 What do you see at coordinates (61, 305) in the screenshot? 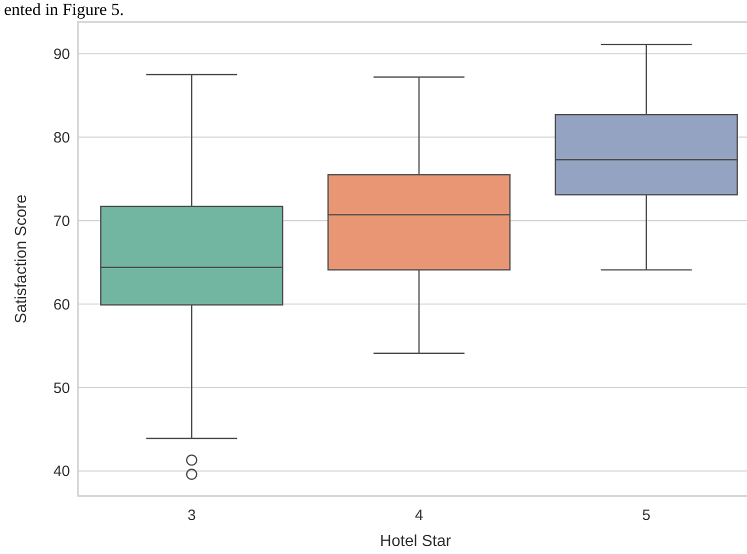
I see `y-tick-label: 60` at bounding box center [61, 305].